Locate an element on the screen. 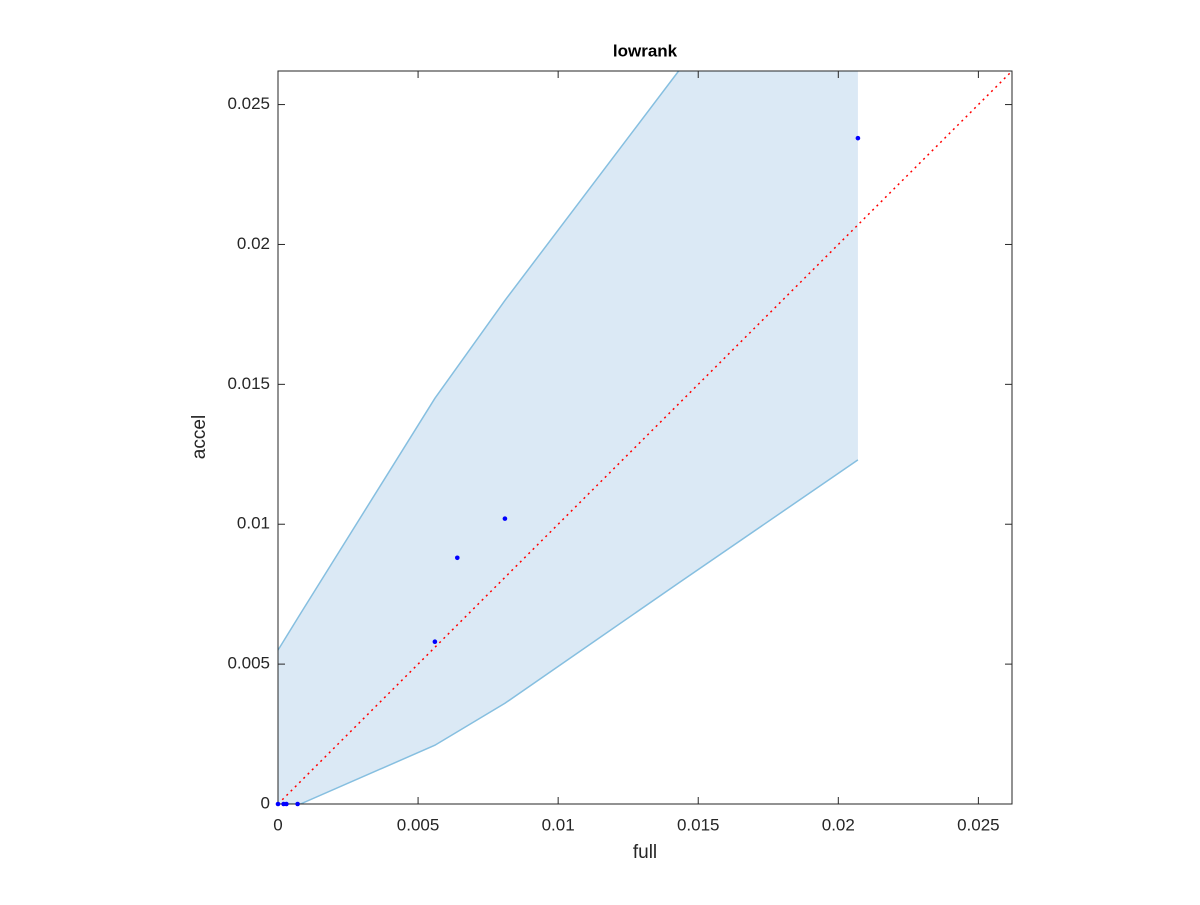 The image size is (1200, 905). chart-title: lowrank is located at coordinates (645, 50).